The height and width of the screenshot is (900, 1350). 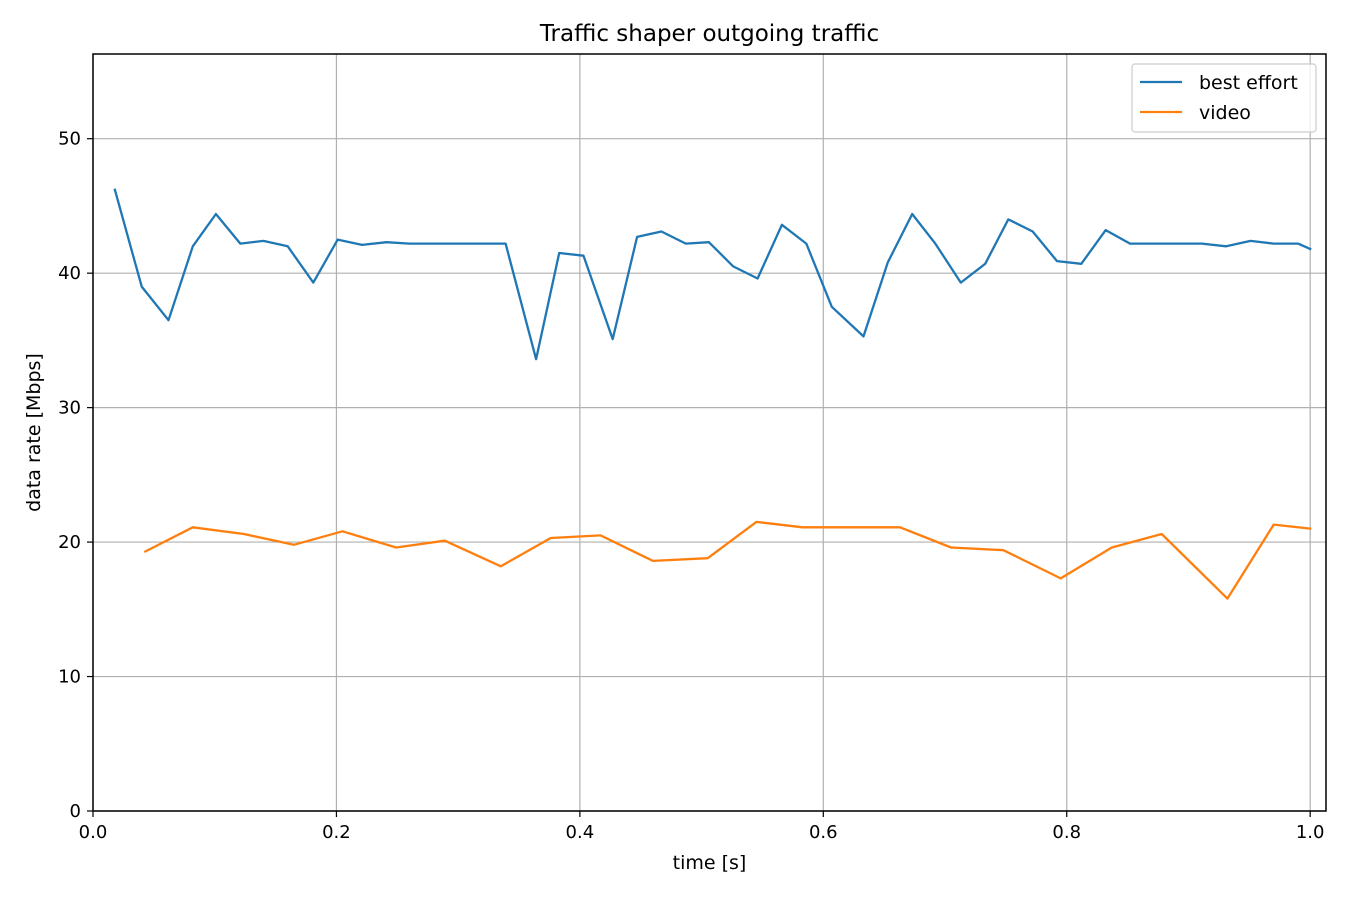 What do you see at coordinates (1248, 83) in the screenshot?
I see `legend-label: best effort` at bounding box center [1248, 83].